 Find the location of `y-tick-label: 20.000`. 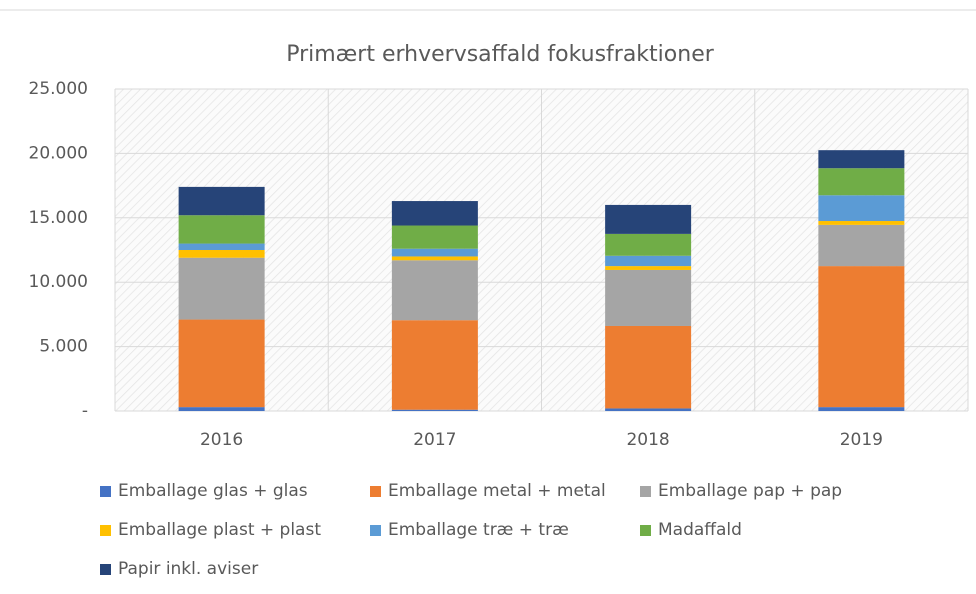

y-tick-label: 20.000 is located at coordinates (58, 153).